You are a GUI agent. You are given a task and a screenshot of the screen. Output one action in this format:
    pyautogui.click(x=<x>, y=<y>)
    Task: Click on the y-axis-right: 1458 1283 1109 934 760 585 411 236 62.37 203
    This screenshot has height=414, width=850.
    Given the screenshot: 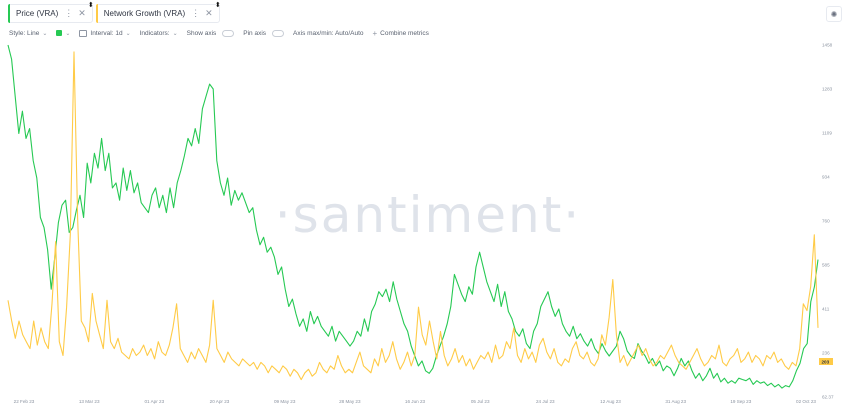 What is the action you would take?
    pyautogui.click(x=826, y=221)
    